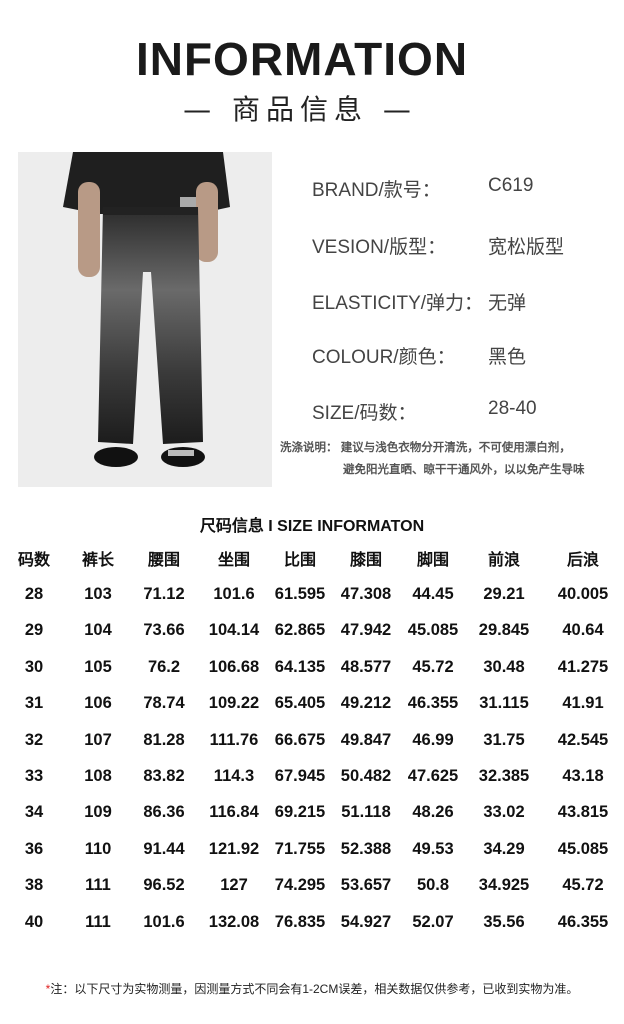 This screenshot has height=1024, width=624. Describe the element at coordinates (425, 448) in the screenshot. I see `wash-line-1: 洗涤说明： 建议与浅色衣物分开清洗，不可使用漂白剂，` at that location.